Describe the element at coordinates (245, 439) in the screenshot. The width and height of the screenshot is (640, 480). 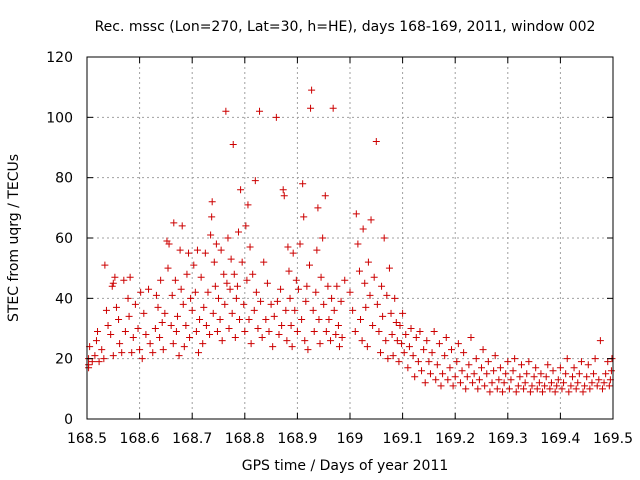
I see `x-tick-label: 168.8` at that location.